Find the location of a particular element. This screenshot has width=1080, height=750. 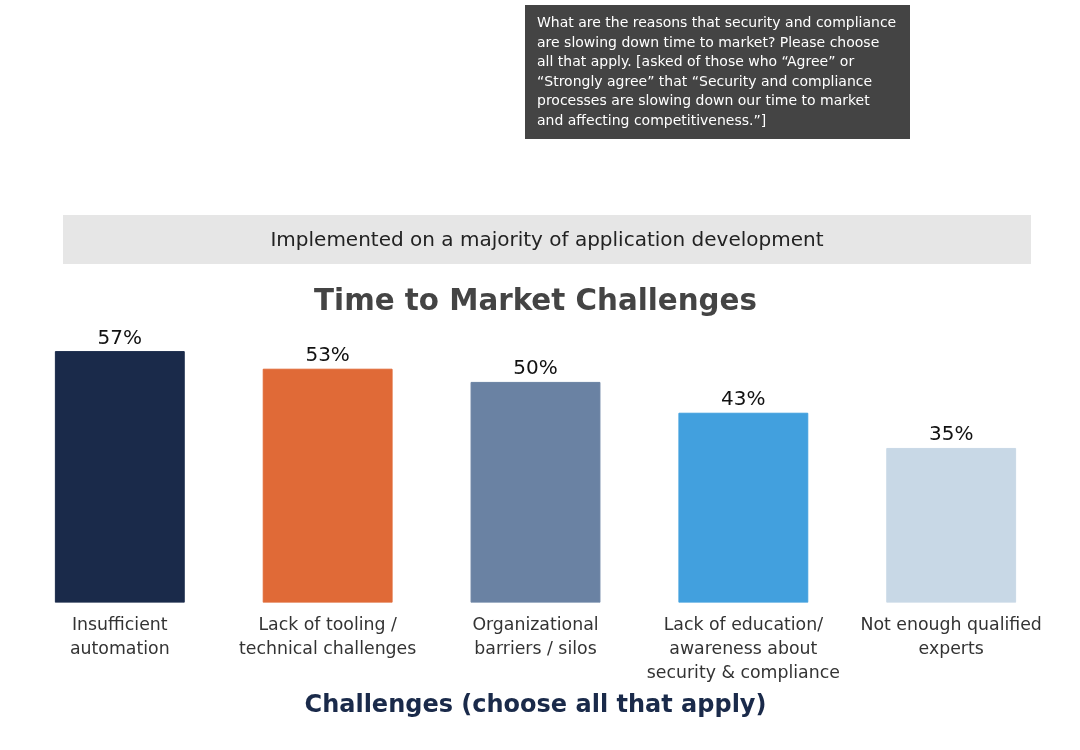

x-tick-label: Not enough qualified experts is located at coordinates (951, 635).